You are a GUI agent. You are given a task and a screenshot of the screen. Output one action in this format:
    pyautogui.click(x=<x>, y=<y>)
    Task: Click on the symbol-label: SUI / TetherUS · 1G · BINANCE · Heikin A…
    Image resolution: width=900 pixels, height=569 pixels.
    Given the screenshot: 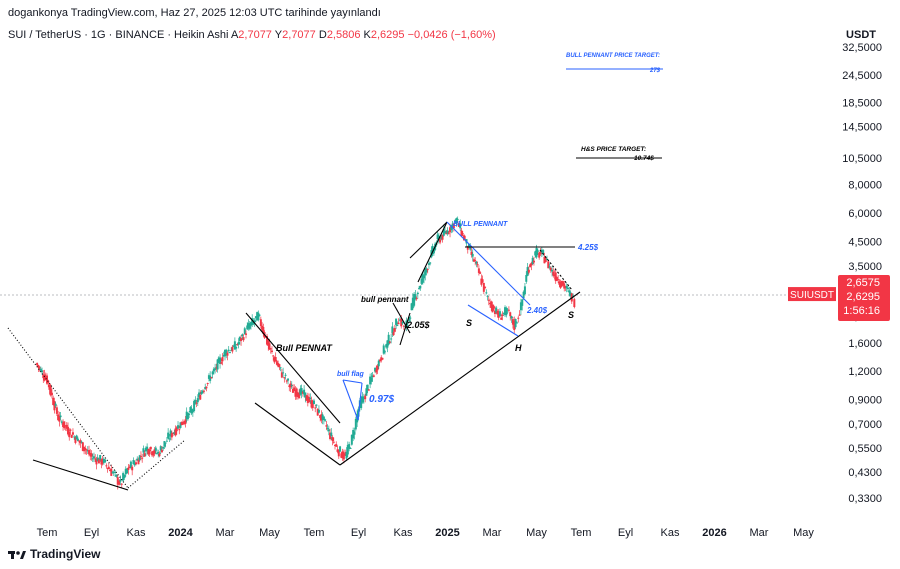 What is the action you would take?
    pyautogui.click(x=118, y=35)
    